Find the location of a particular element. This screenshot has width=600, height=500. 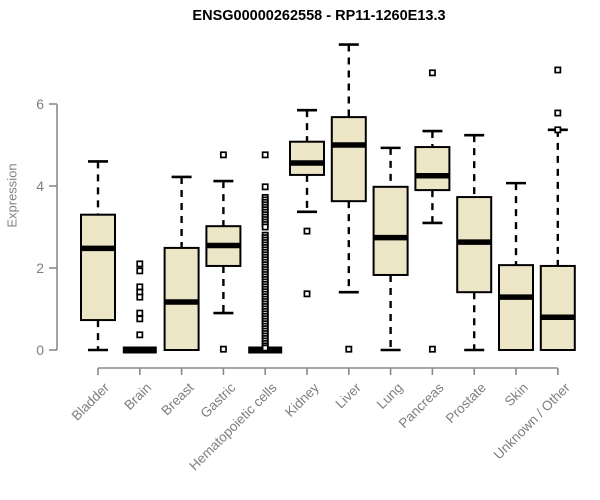

boxplot-group-lung is located at coordinates (390, 249).